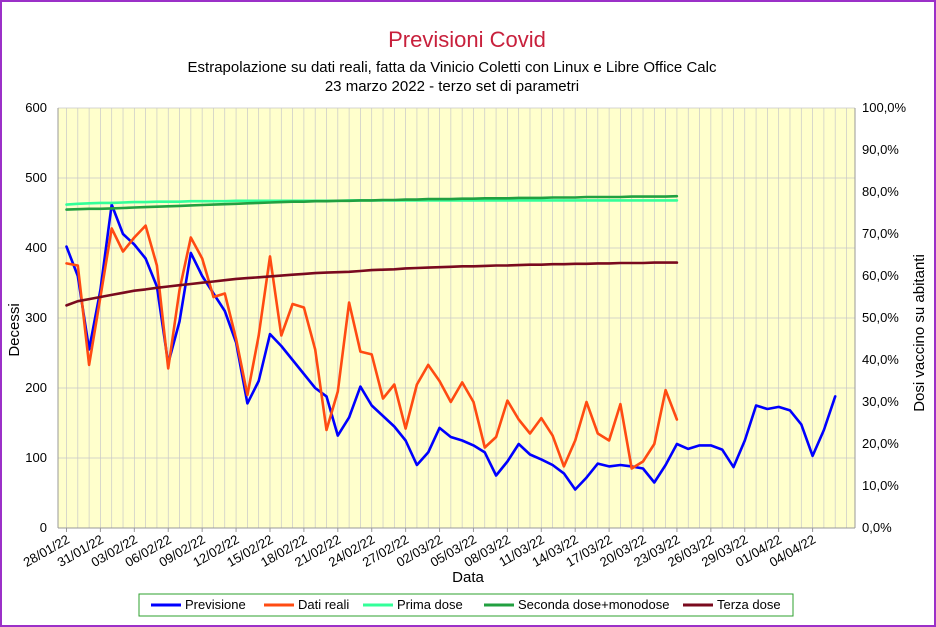  What do you see at coordinates (36, 107) in the screenshot?
I see `y-tick-label: 600` at bounding box center [36, 107].